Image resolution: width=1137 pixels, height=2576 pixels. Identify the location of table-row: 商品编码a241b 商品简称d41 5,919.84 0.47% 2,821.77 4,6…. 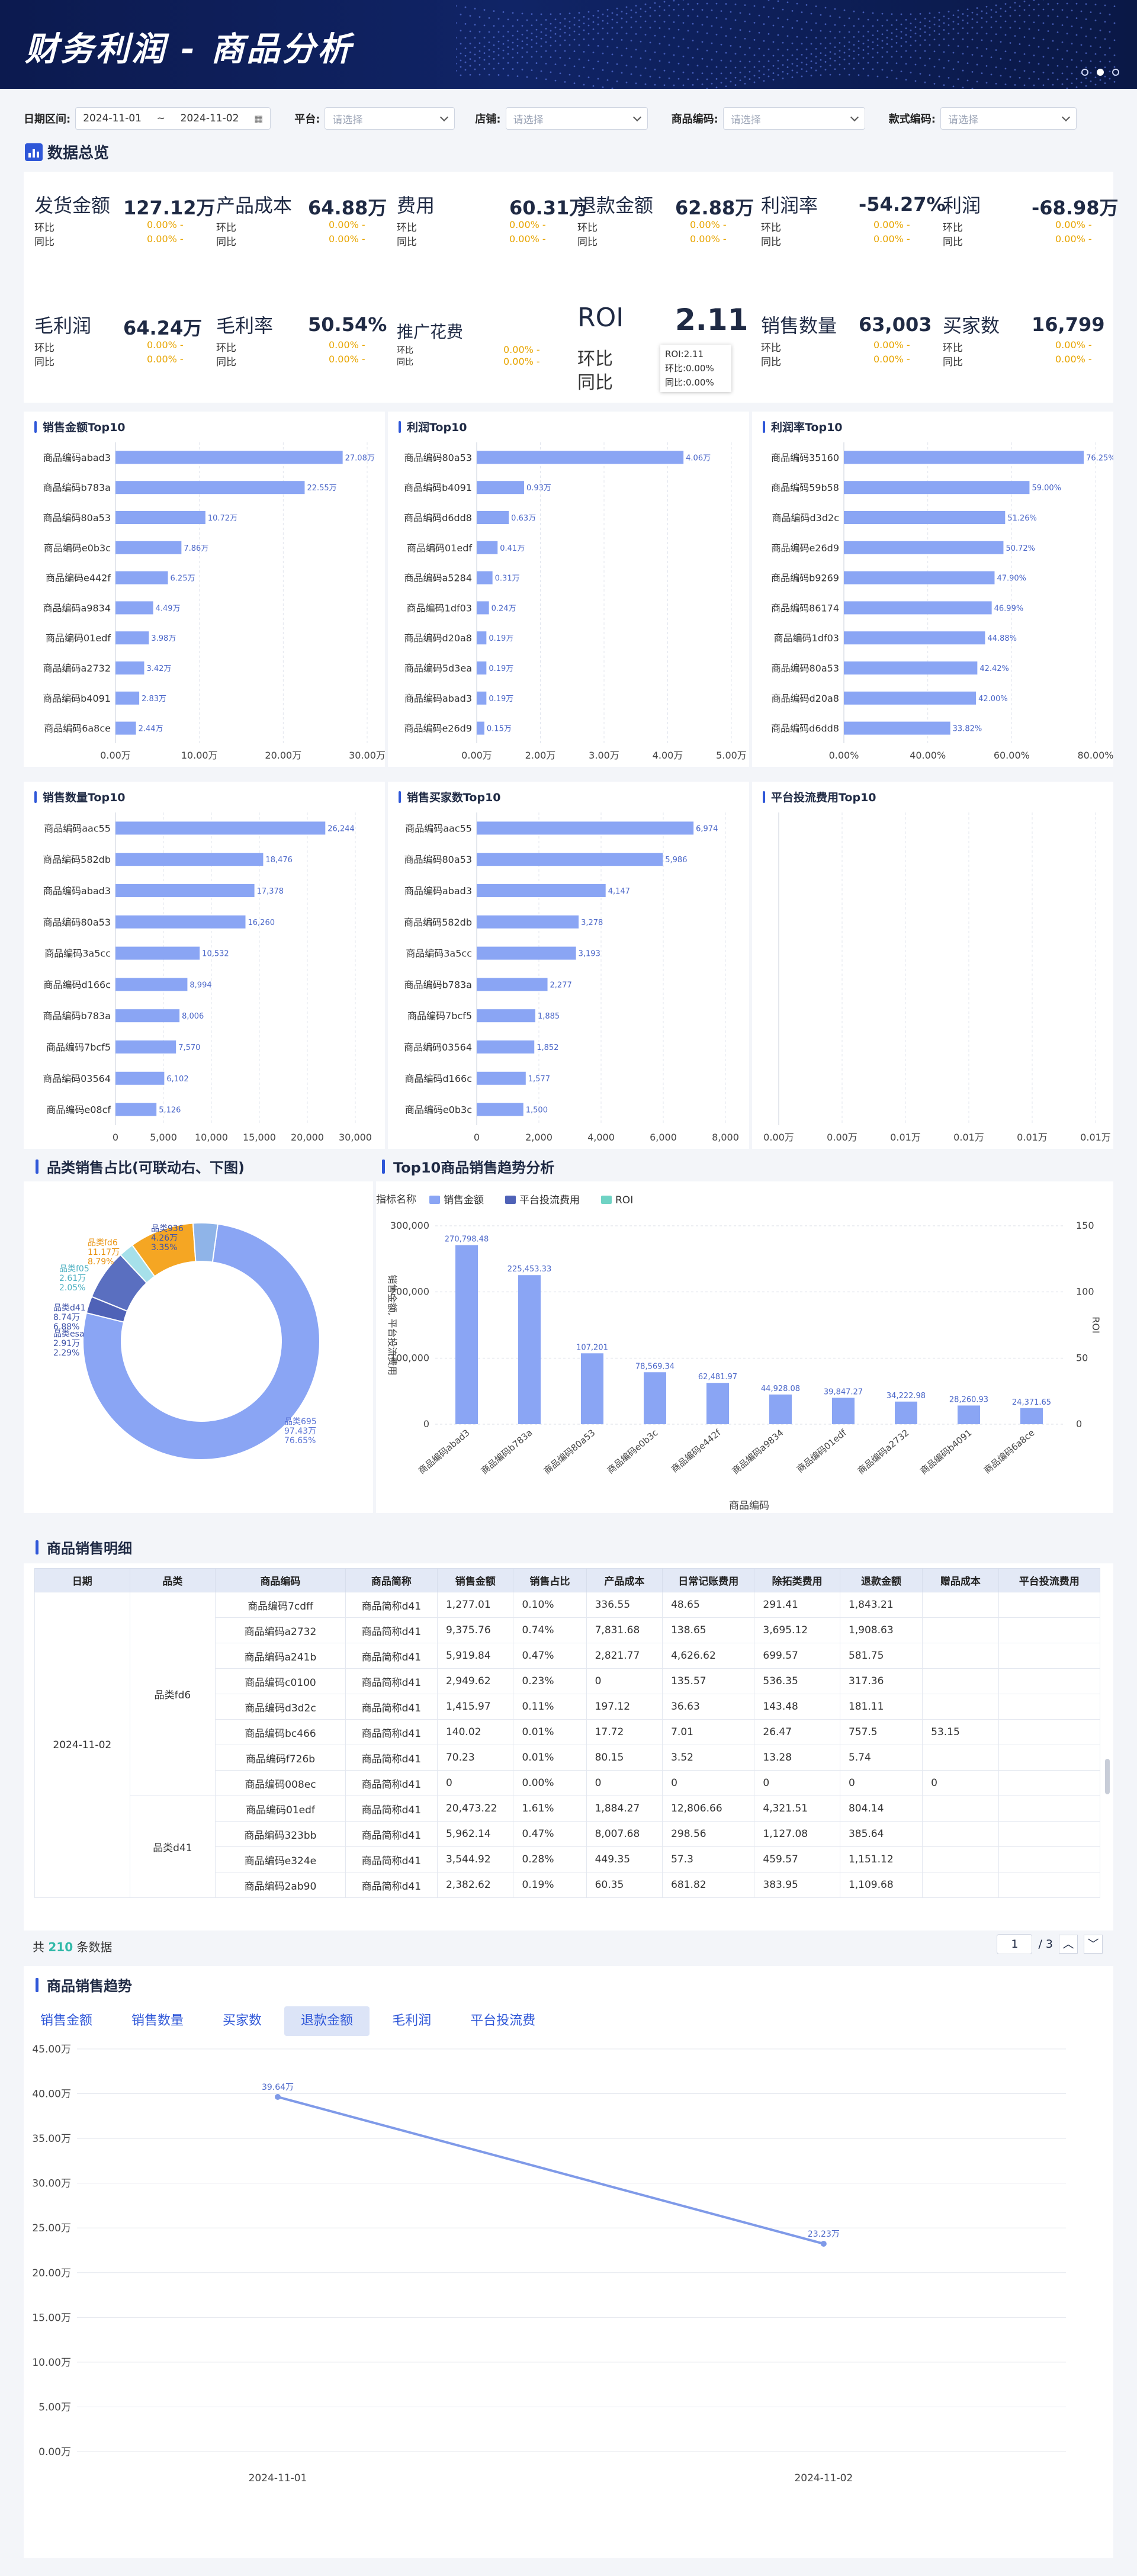
(567, 1656).